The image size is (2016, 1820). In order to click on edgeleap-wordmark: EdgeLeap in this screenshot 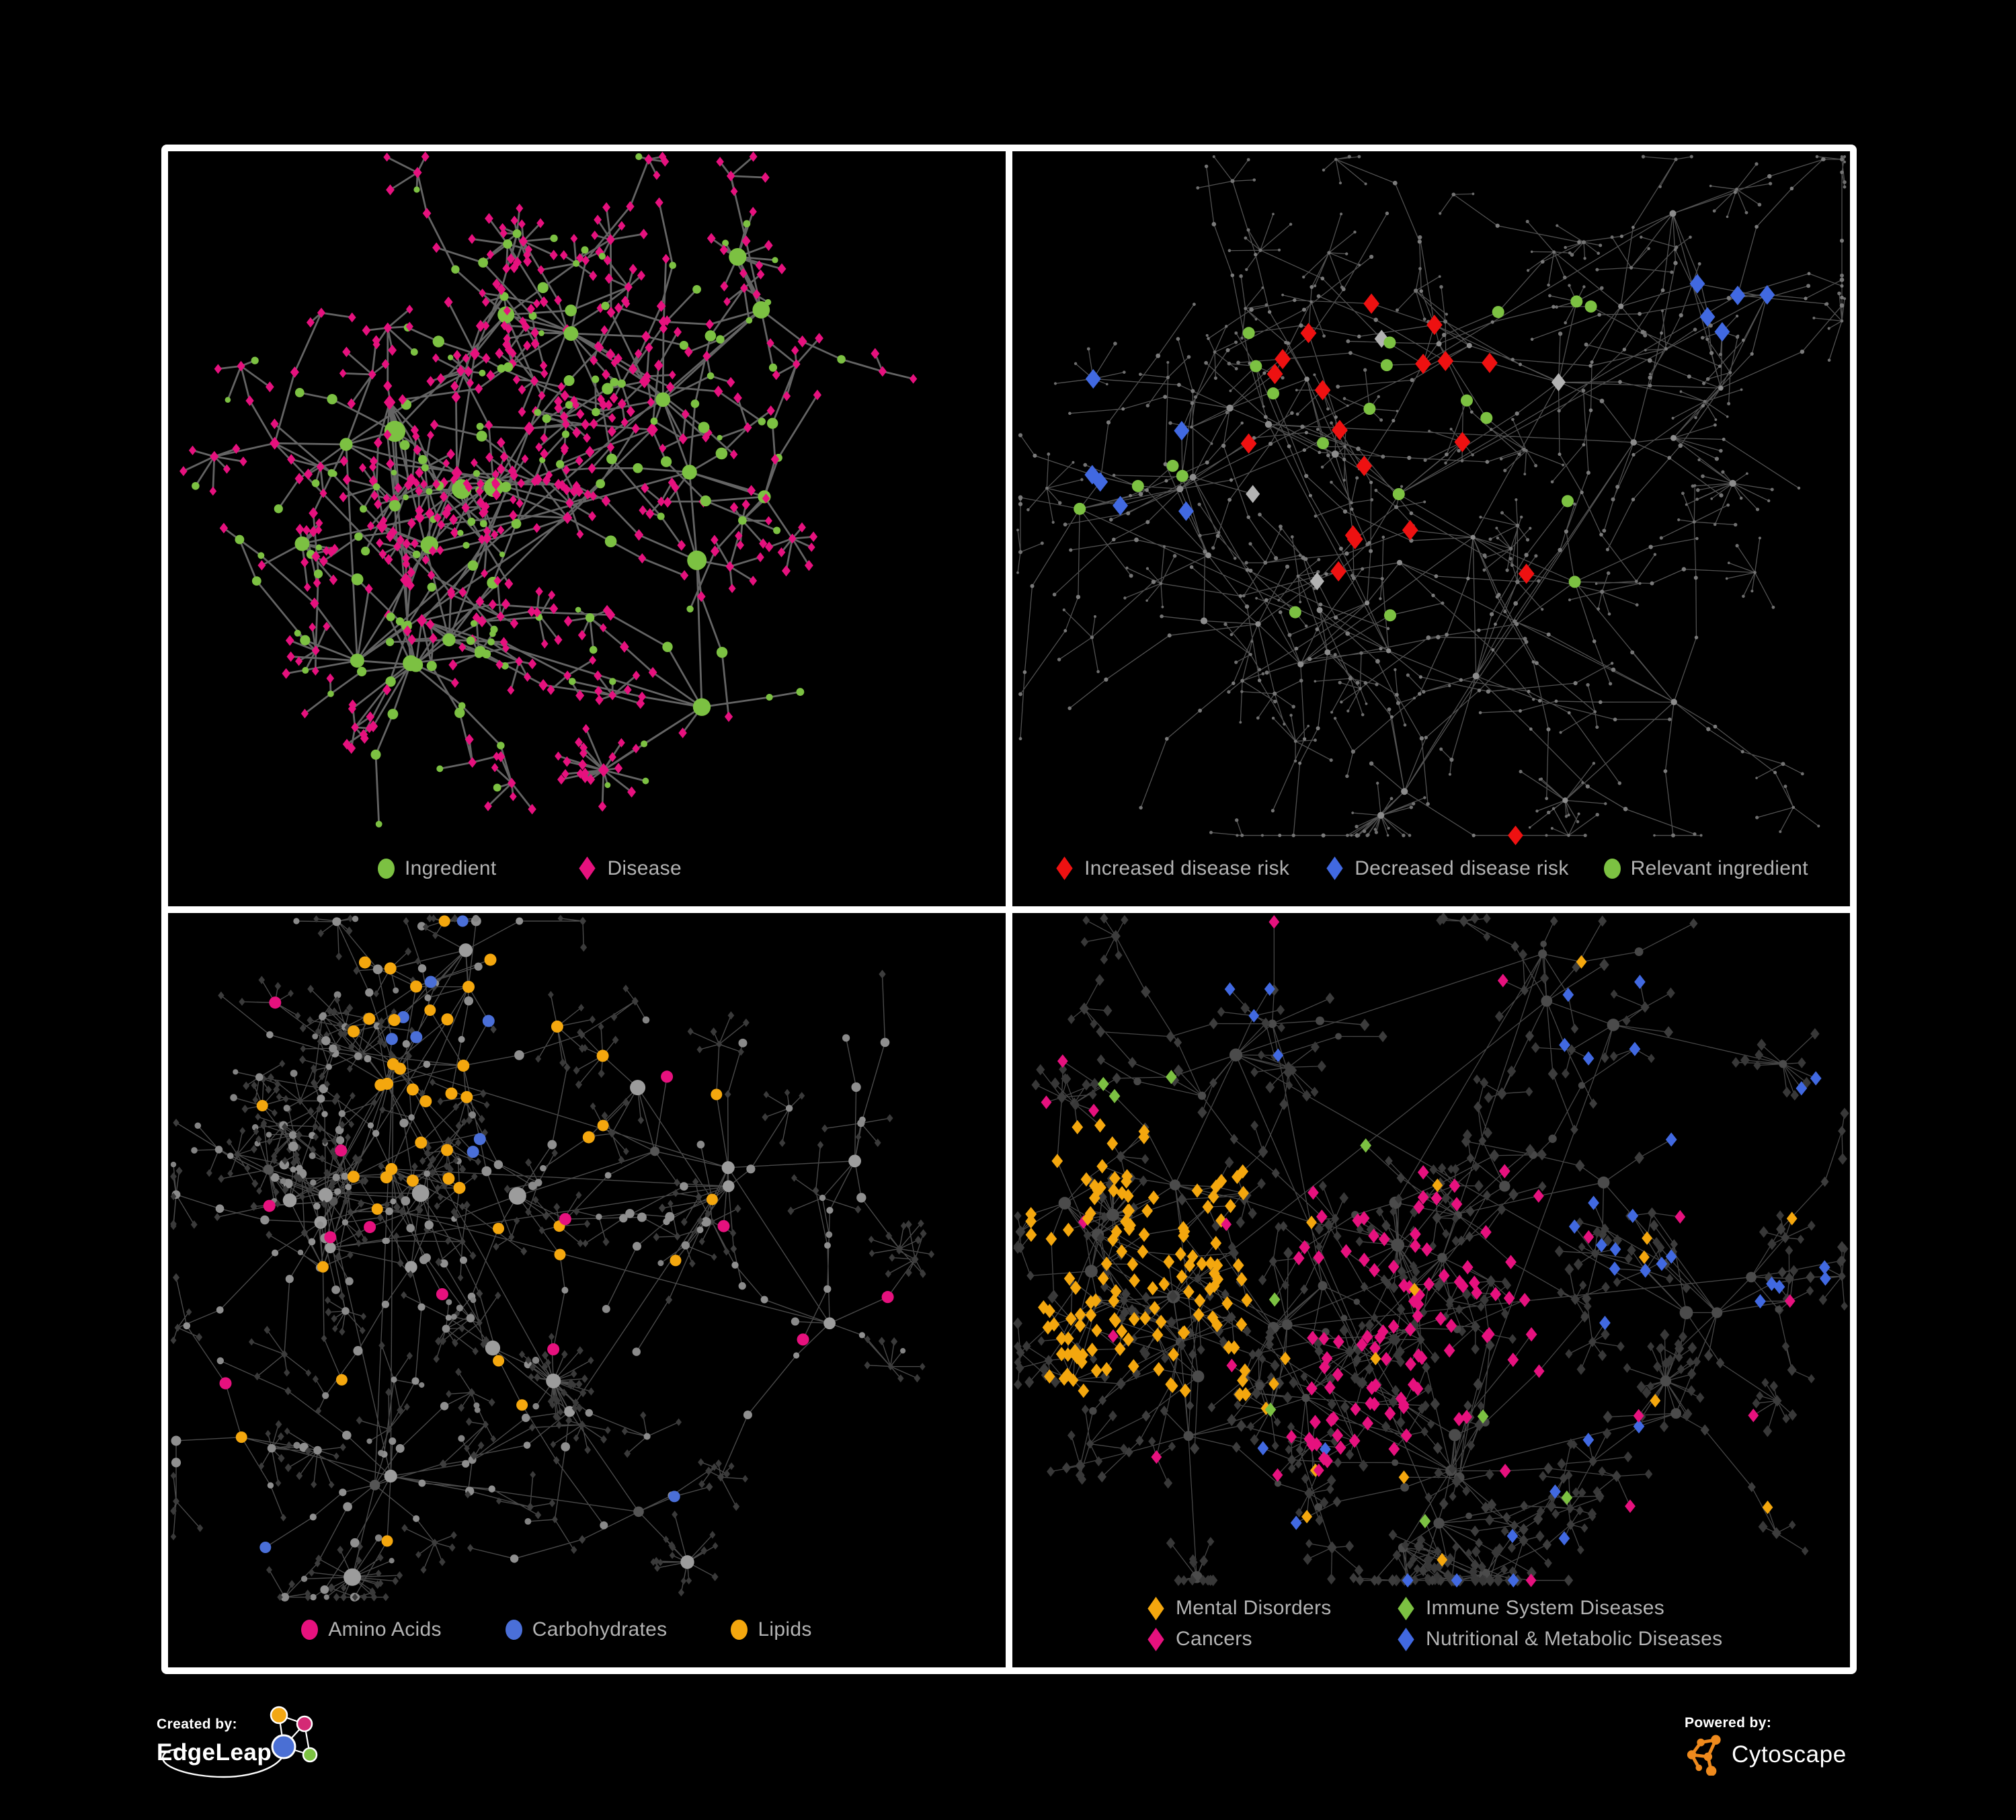, I will do `click(214, 1752)`.